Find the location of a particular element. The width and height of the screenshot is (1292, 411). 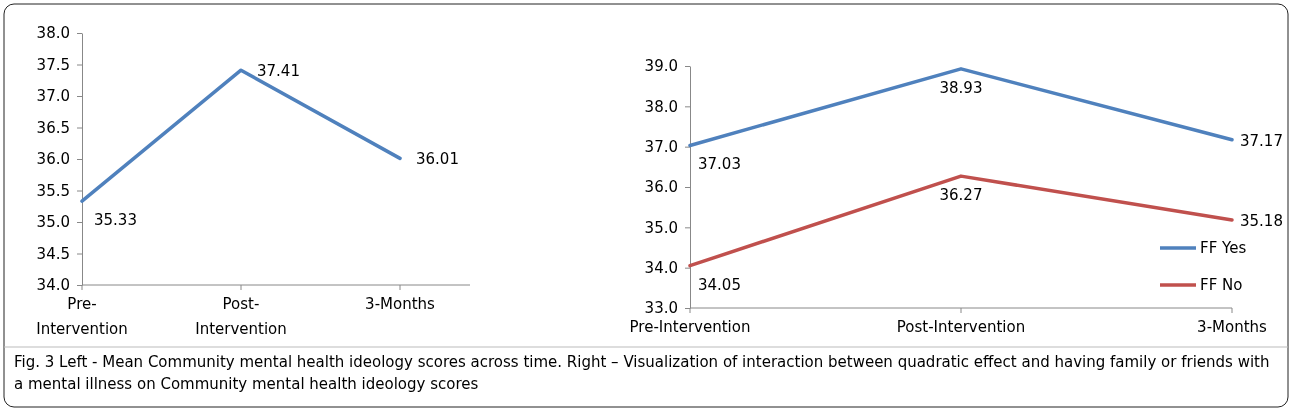

data-label: 35.33 is located at coordinates (115, 220).